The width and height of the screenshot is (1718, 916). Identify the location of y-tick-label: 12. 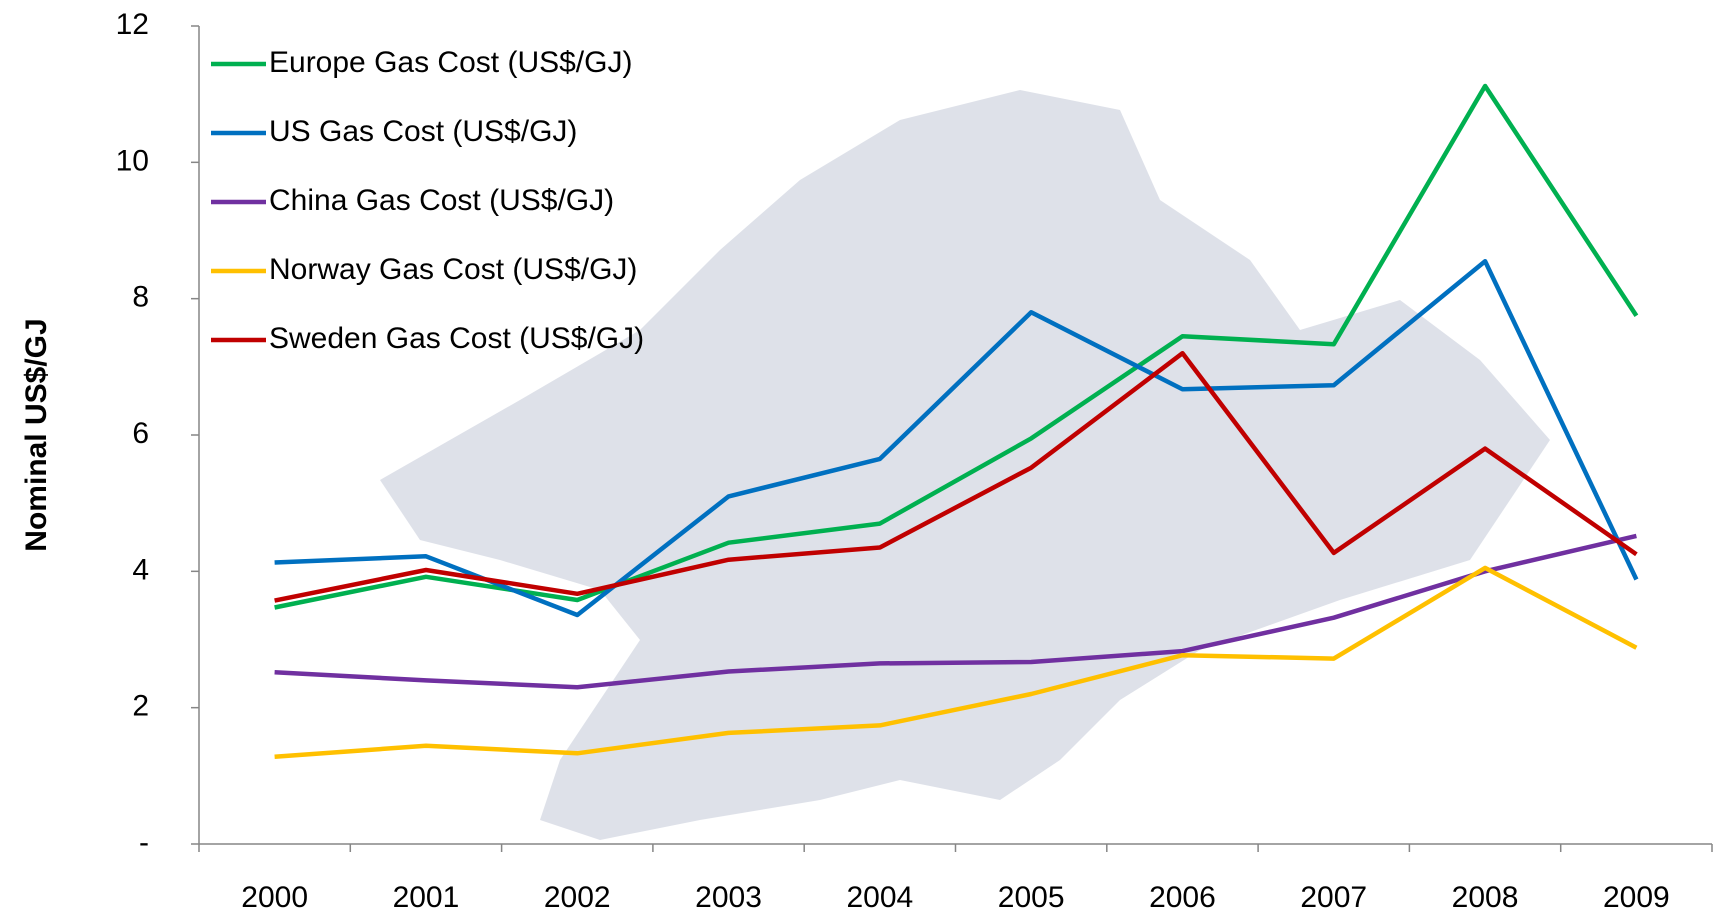
(132, 24).